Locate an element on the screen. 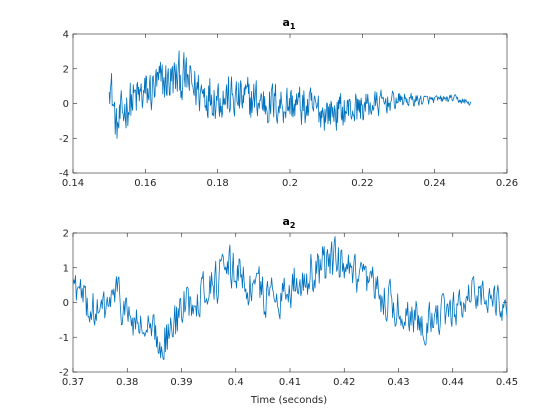 The width and height of the screenshot is (560, 420). subplot-a1-xtick-label: 0.22 is located at coordinates (362, 183).